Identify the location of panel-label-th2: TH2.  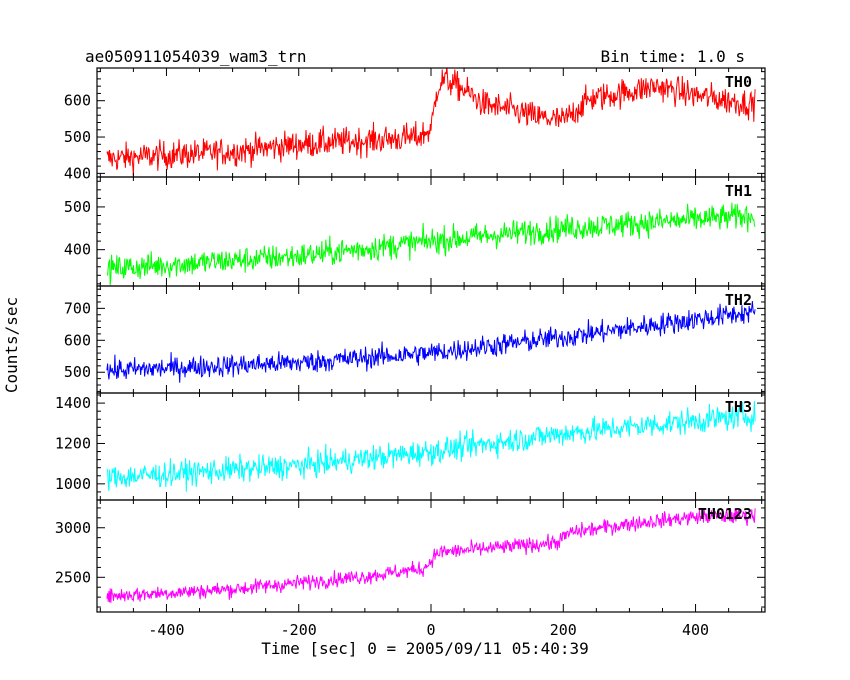
(738, 300).